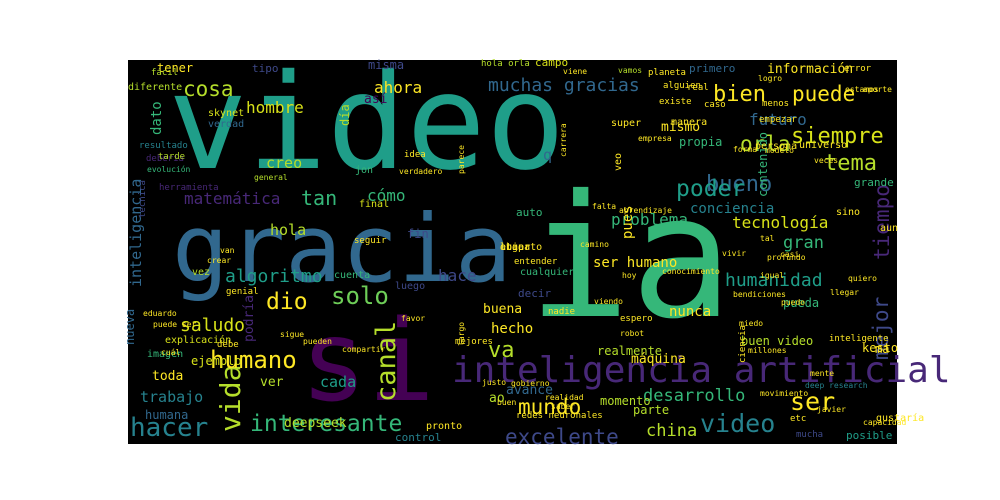  Describe the element at coordinates (767, 238) in the screenshot. I see `word-cloud-term: tal` at that location.